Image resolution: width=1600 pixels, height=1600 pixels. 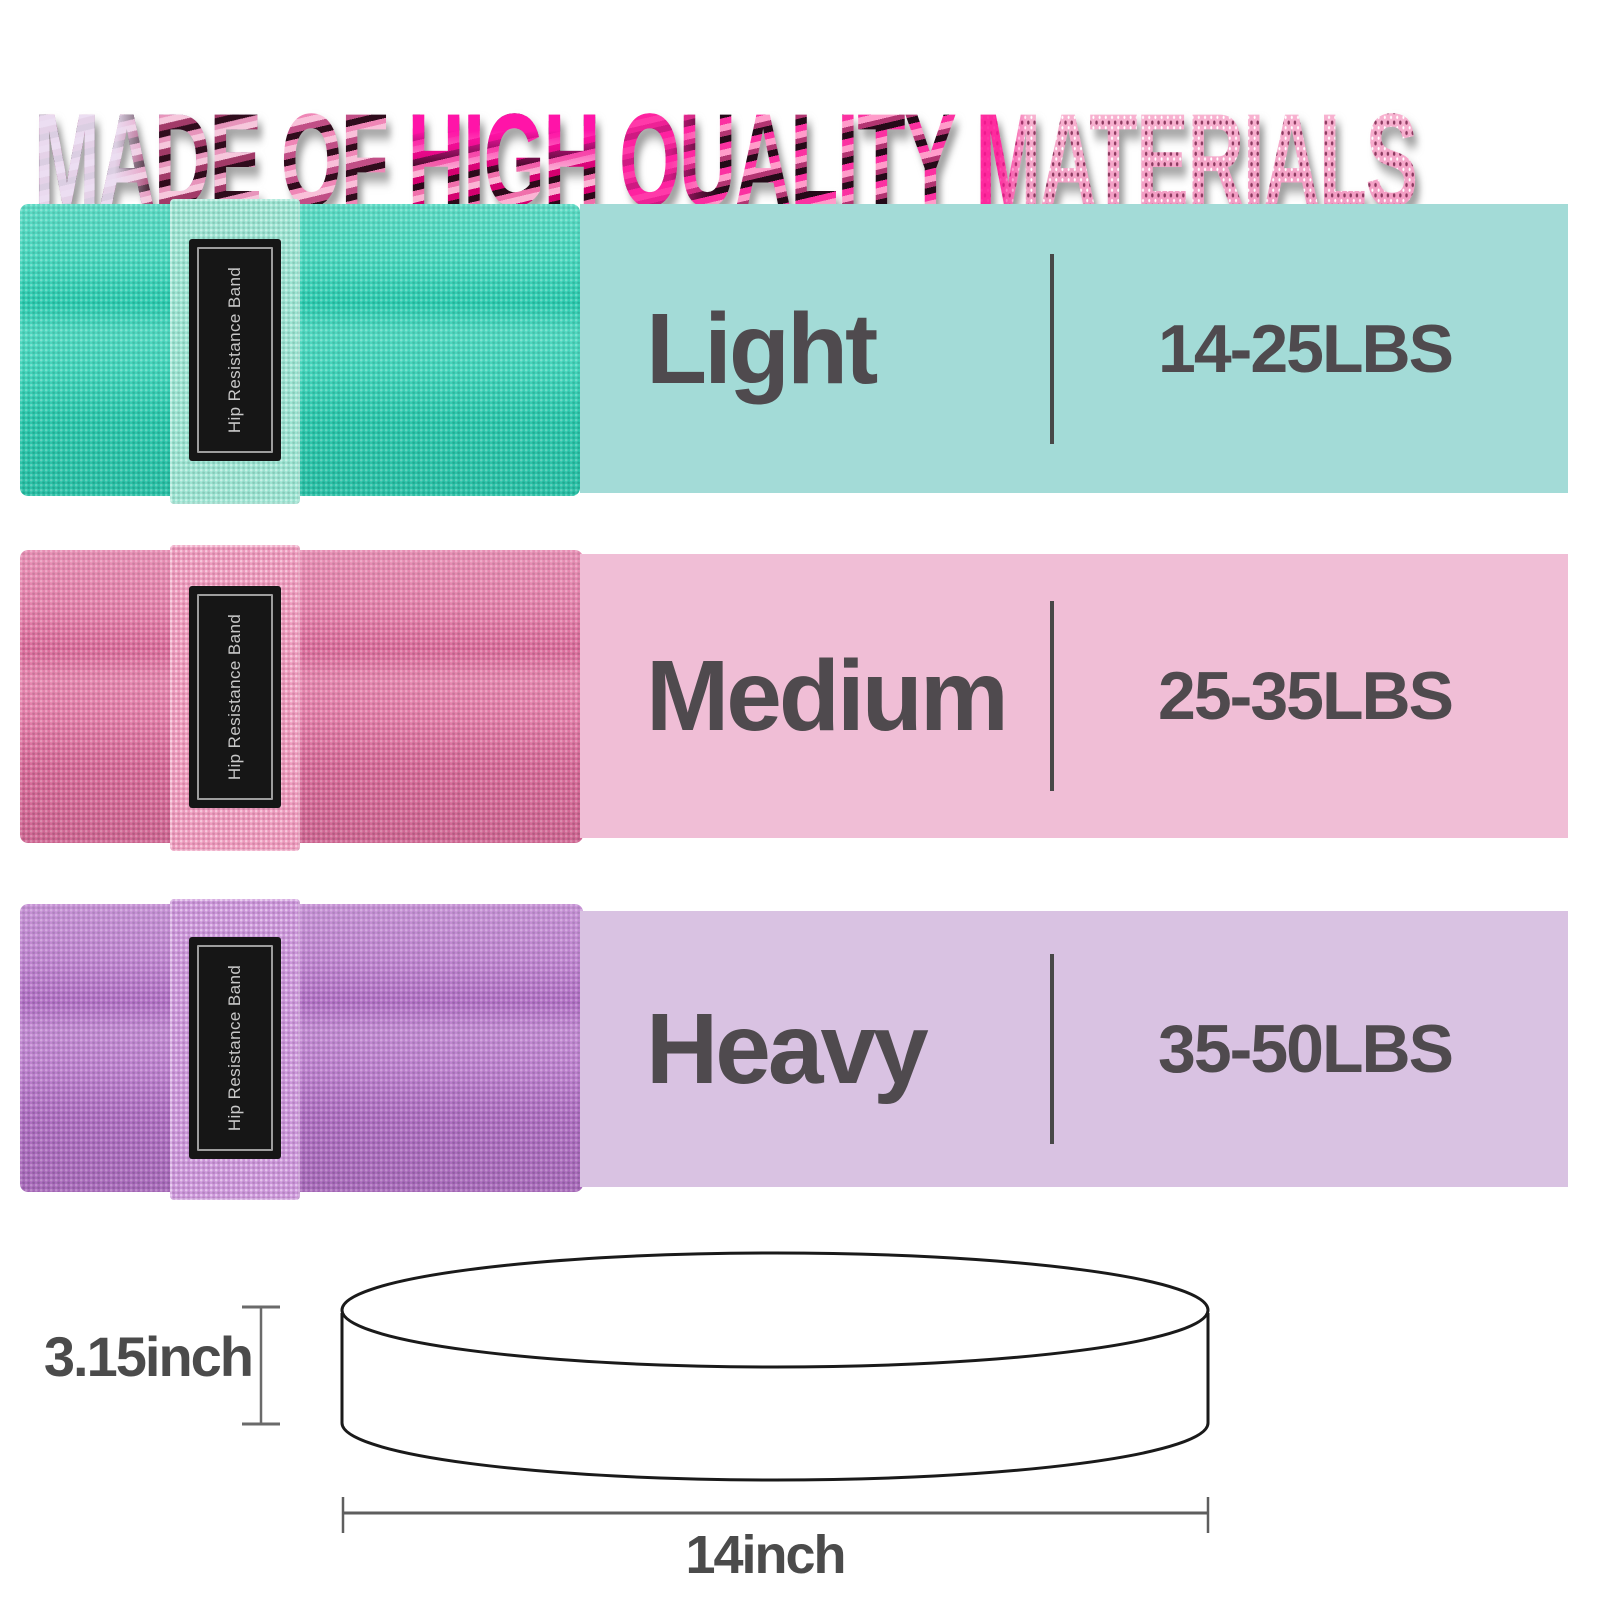 I want to click on spec-panel-light: Light 14-25LBS, so click(x=1074, y=348).